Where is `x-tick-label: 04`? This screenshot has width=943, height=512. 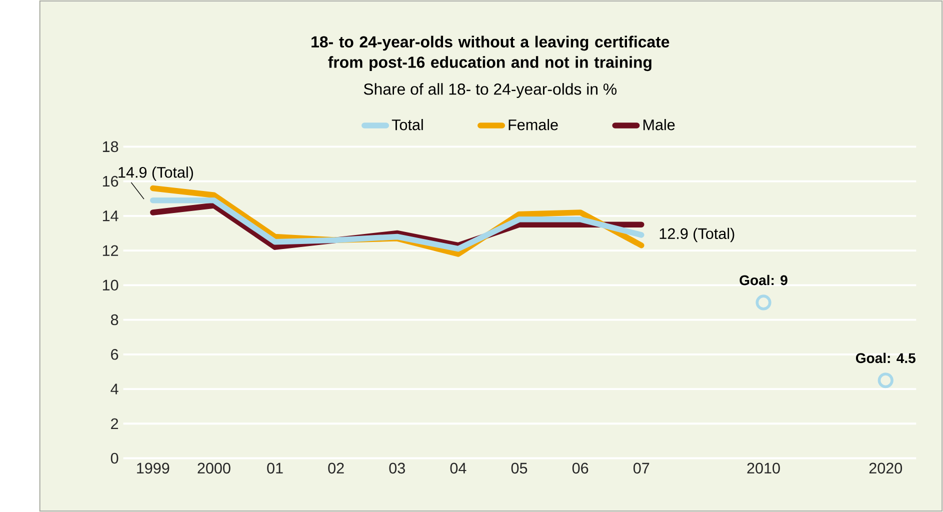 x-tick-label: 04 is located at coordinates (458, 468).